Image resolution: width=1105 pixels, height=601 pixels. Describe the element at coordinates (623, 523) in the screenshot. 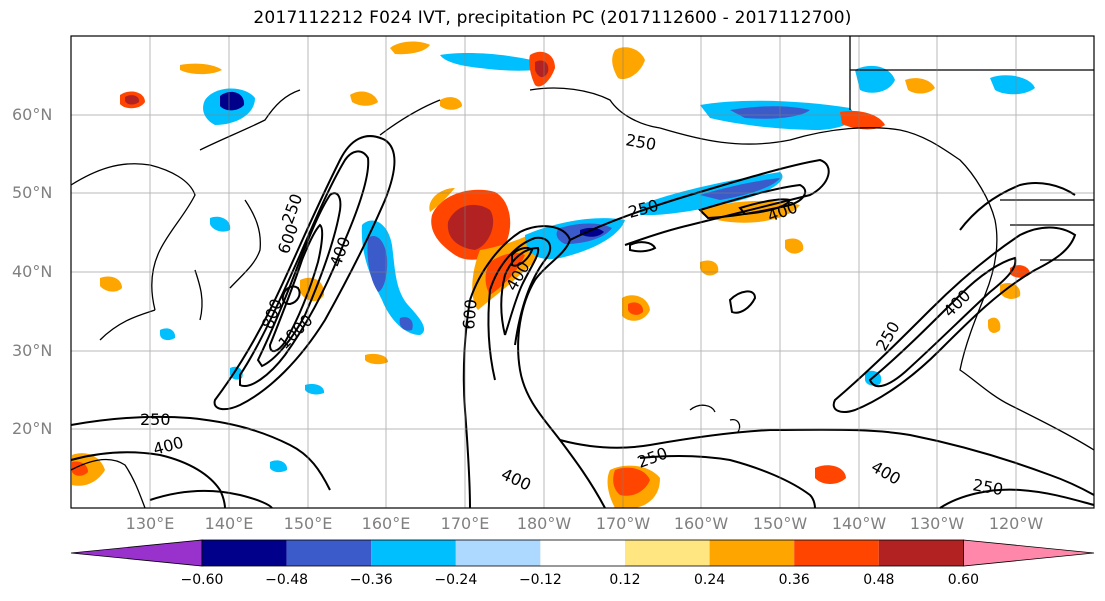

I see `lon-label: 170°W` at that location.